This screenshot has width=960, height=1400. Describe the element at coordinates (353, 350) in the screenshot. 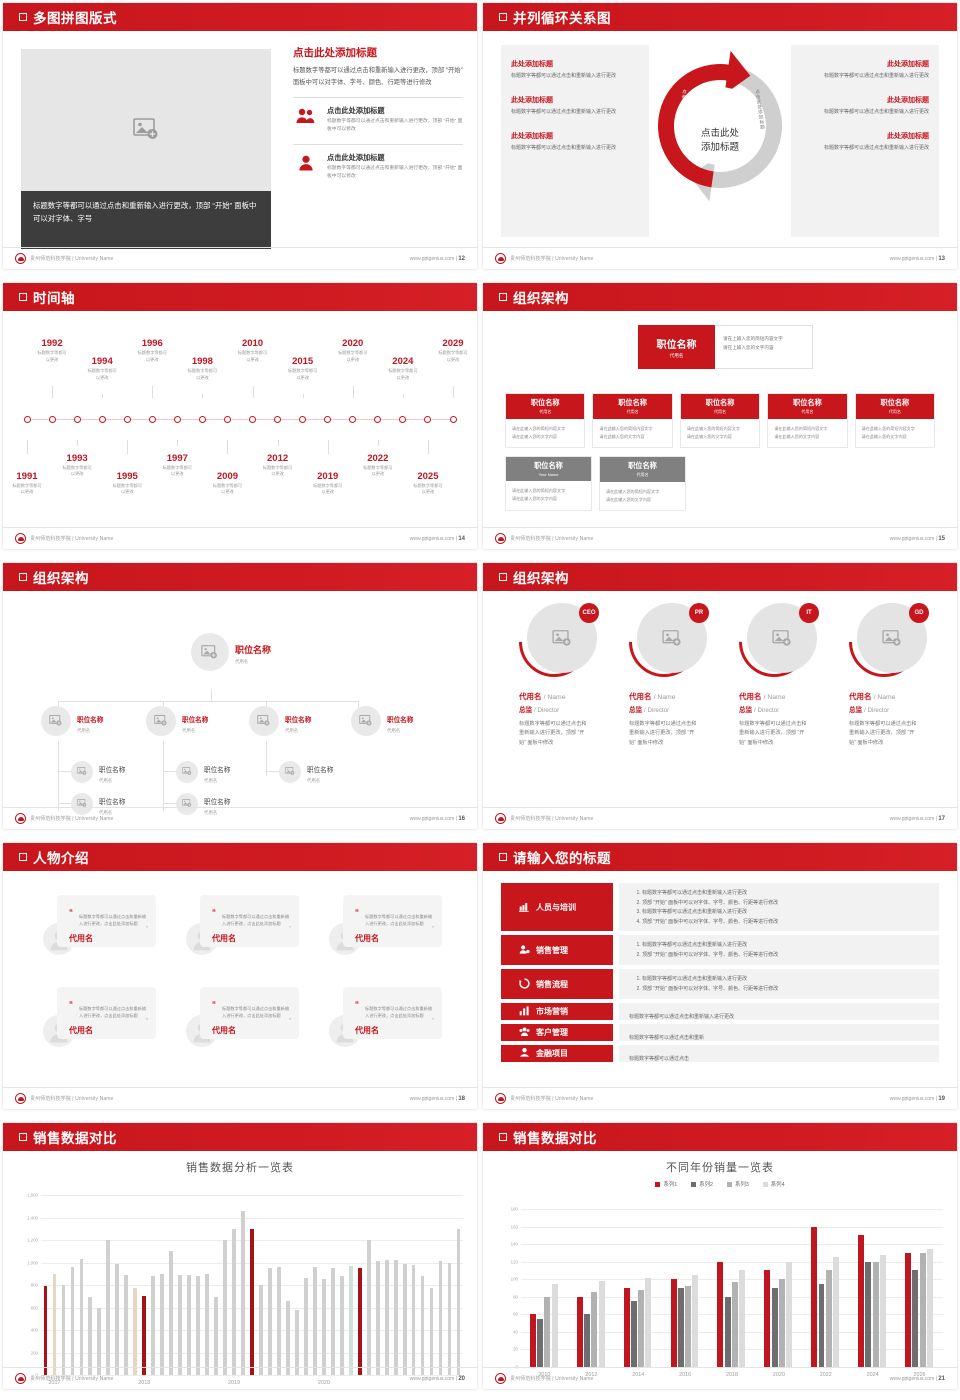

I see `timeline-entry: 2020 标题数字等都可 以更改` at that location.